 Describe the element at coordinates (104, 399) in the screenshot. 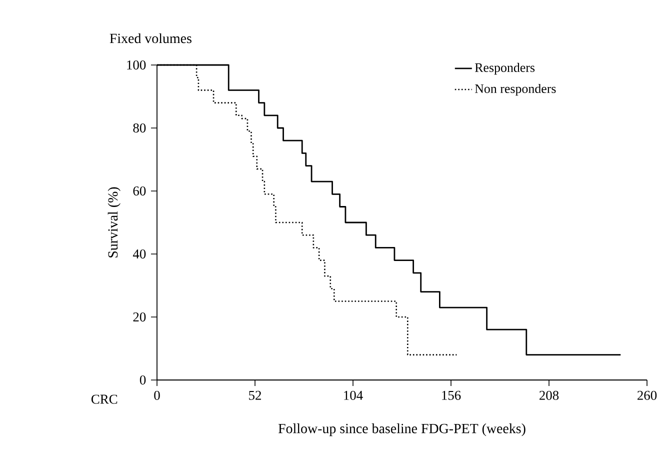

I see `text: CRC` at that location.